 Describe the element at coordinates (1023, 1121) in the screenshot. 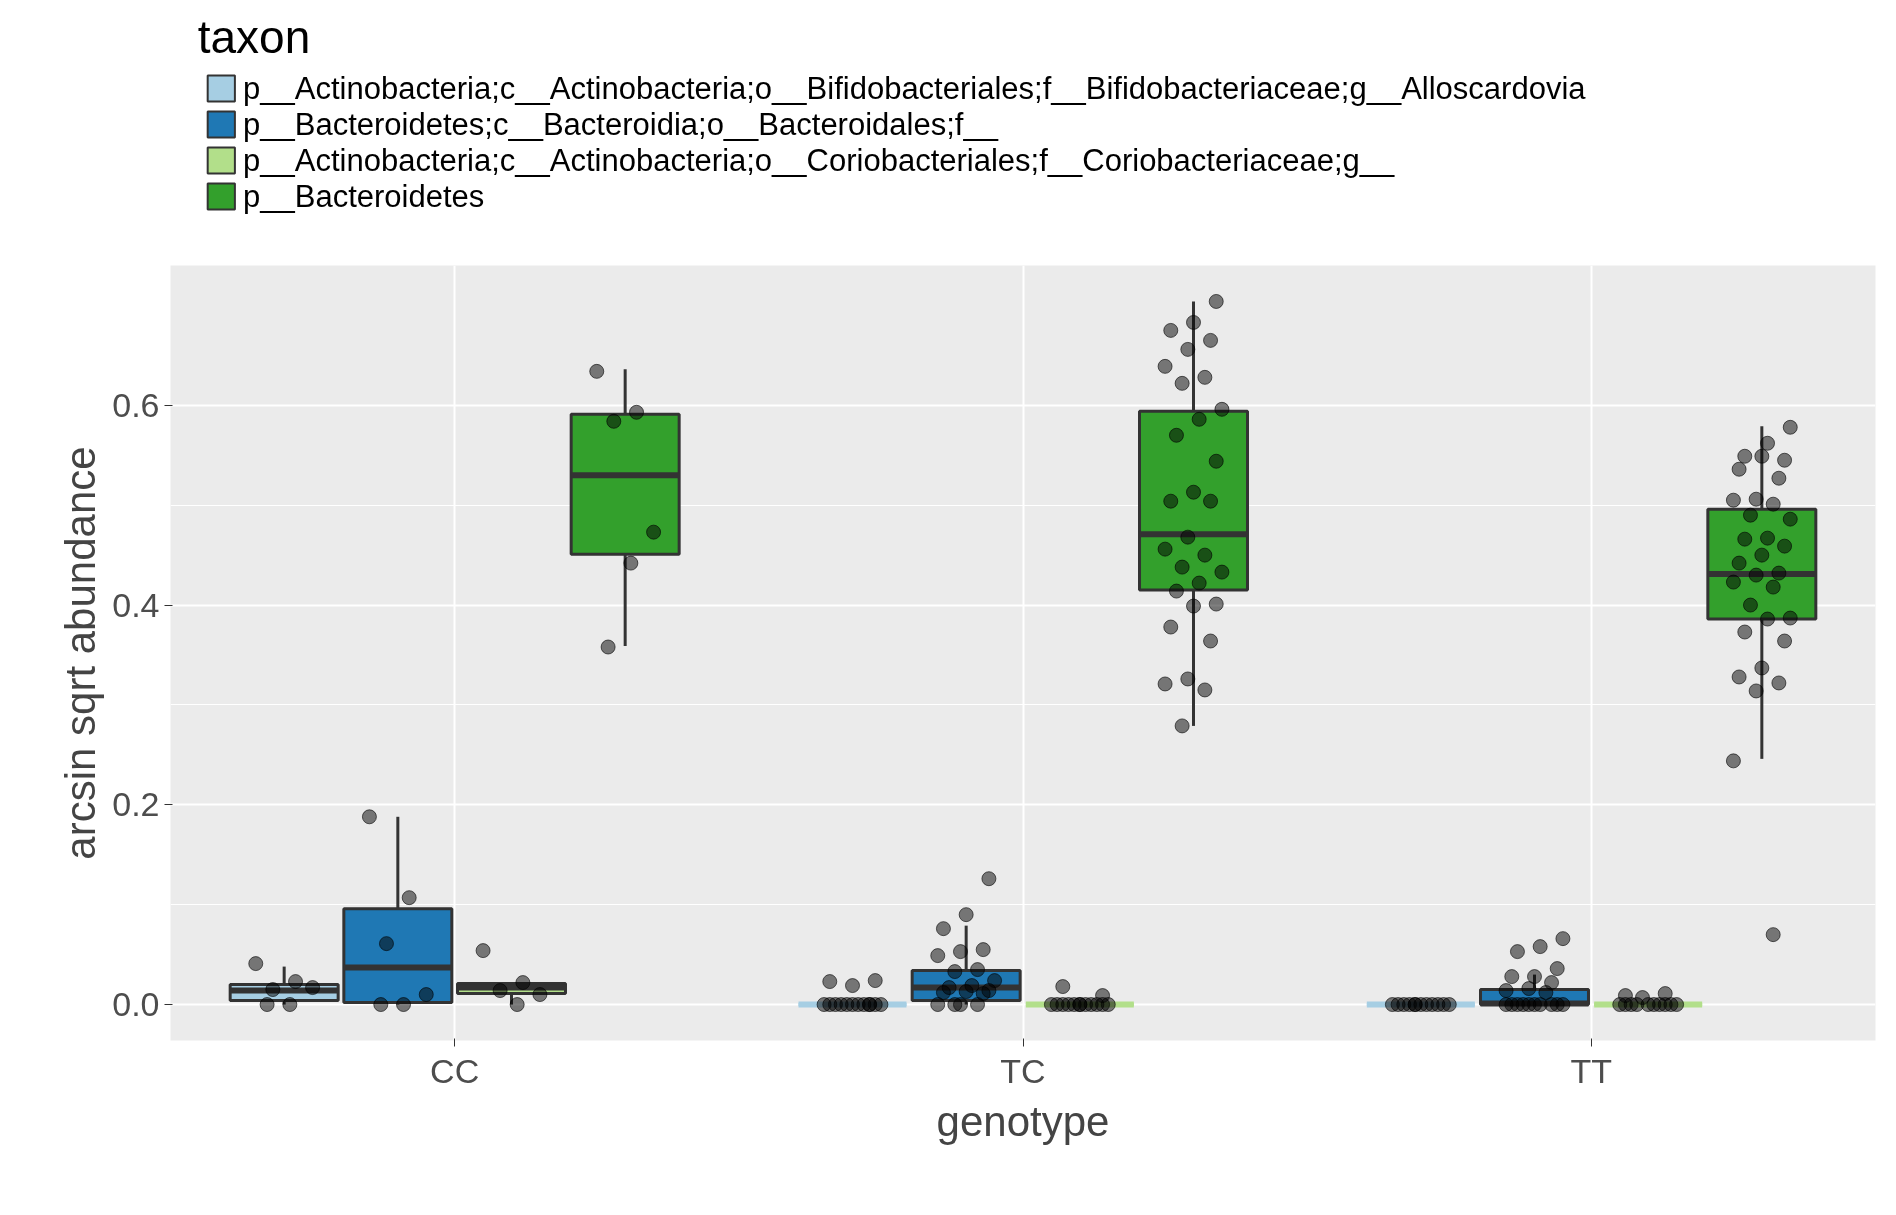

I see `x-axis-title: genotype` at that location.